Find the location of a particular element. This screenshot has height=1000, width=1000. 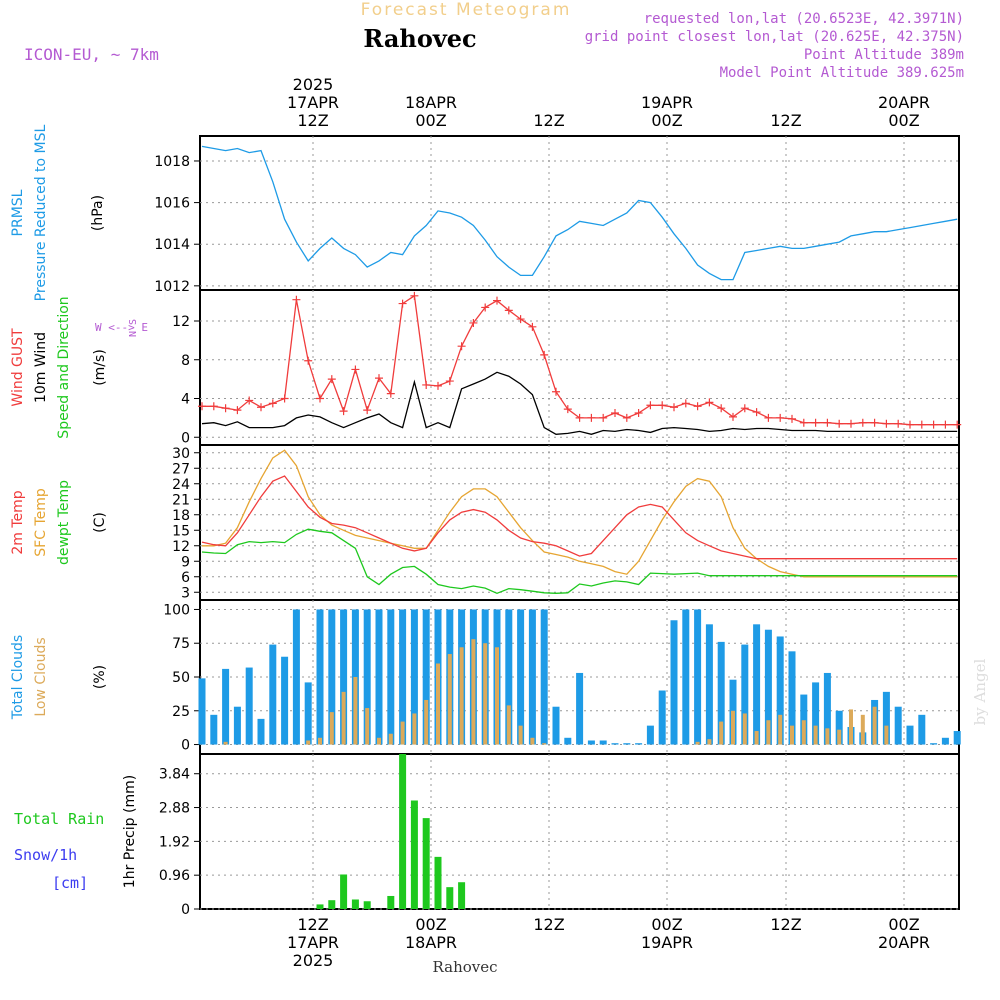

top-time-label: 18APR is located at coordinates (431, 102).